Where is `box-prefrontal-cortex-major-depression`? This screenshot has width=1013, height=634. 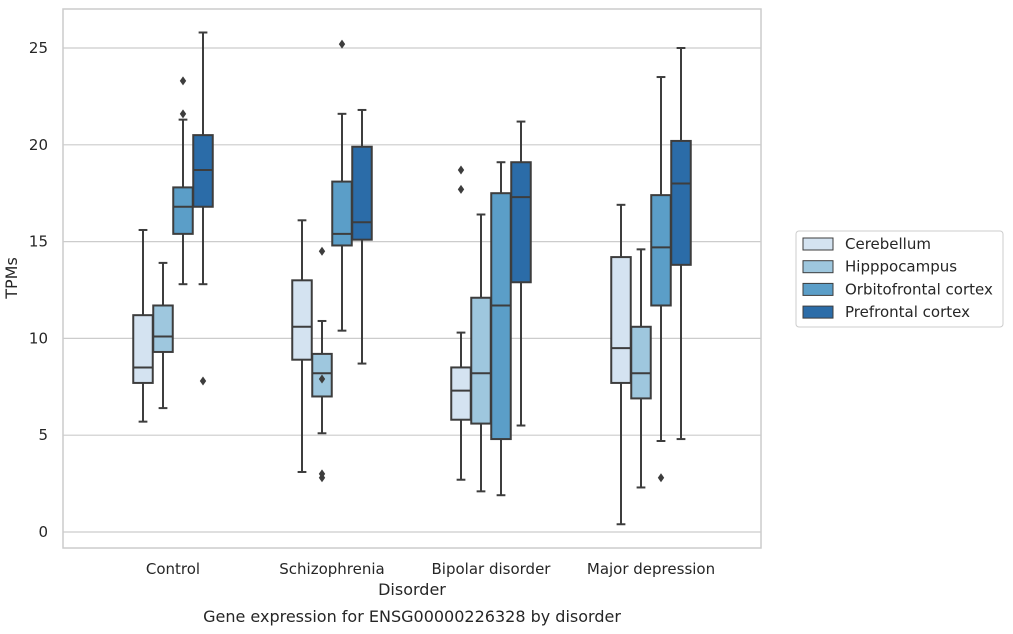
box-prefrontal-cortex-major-depression is located at coordinates (681, 244).